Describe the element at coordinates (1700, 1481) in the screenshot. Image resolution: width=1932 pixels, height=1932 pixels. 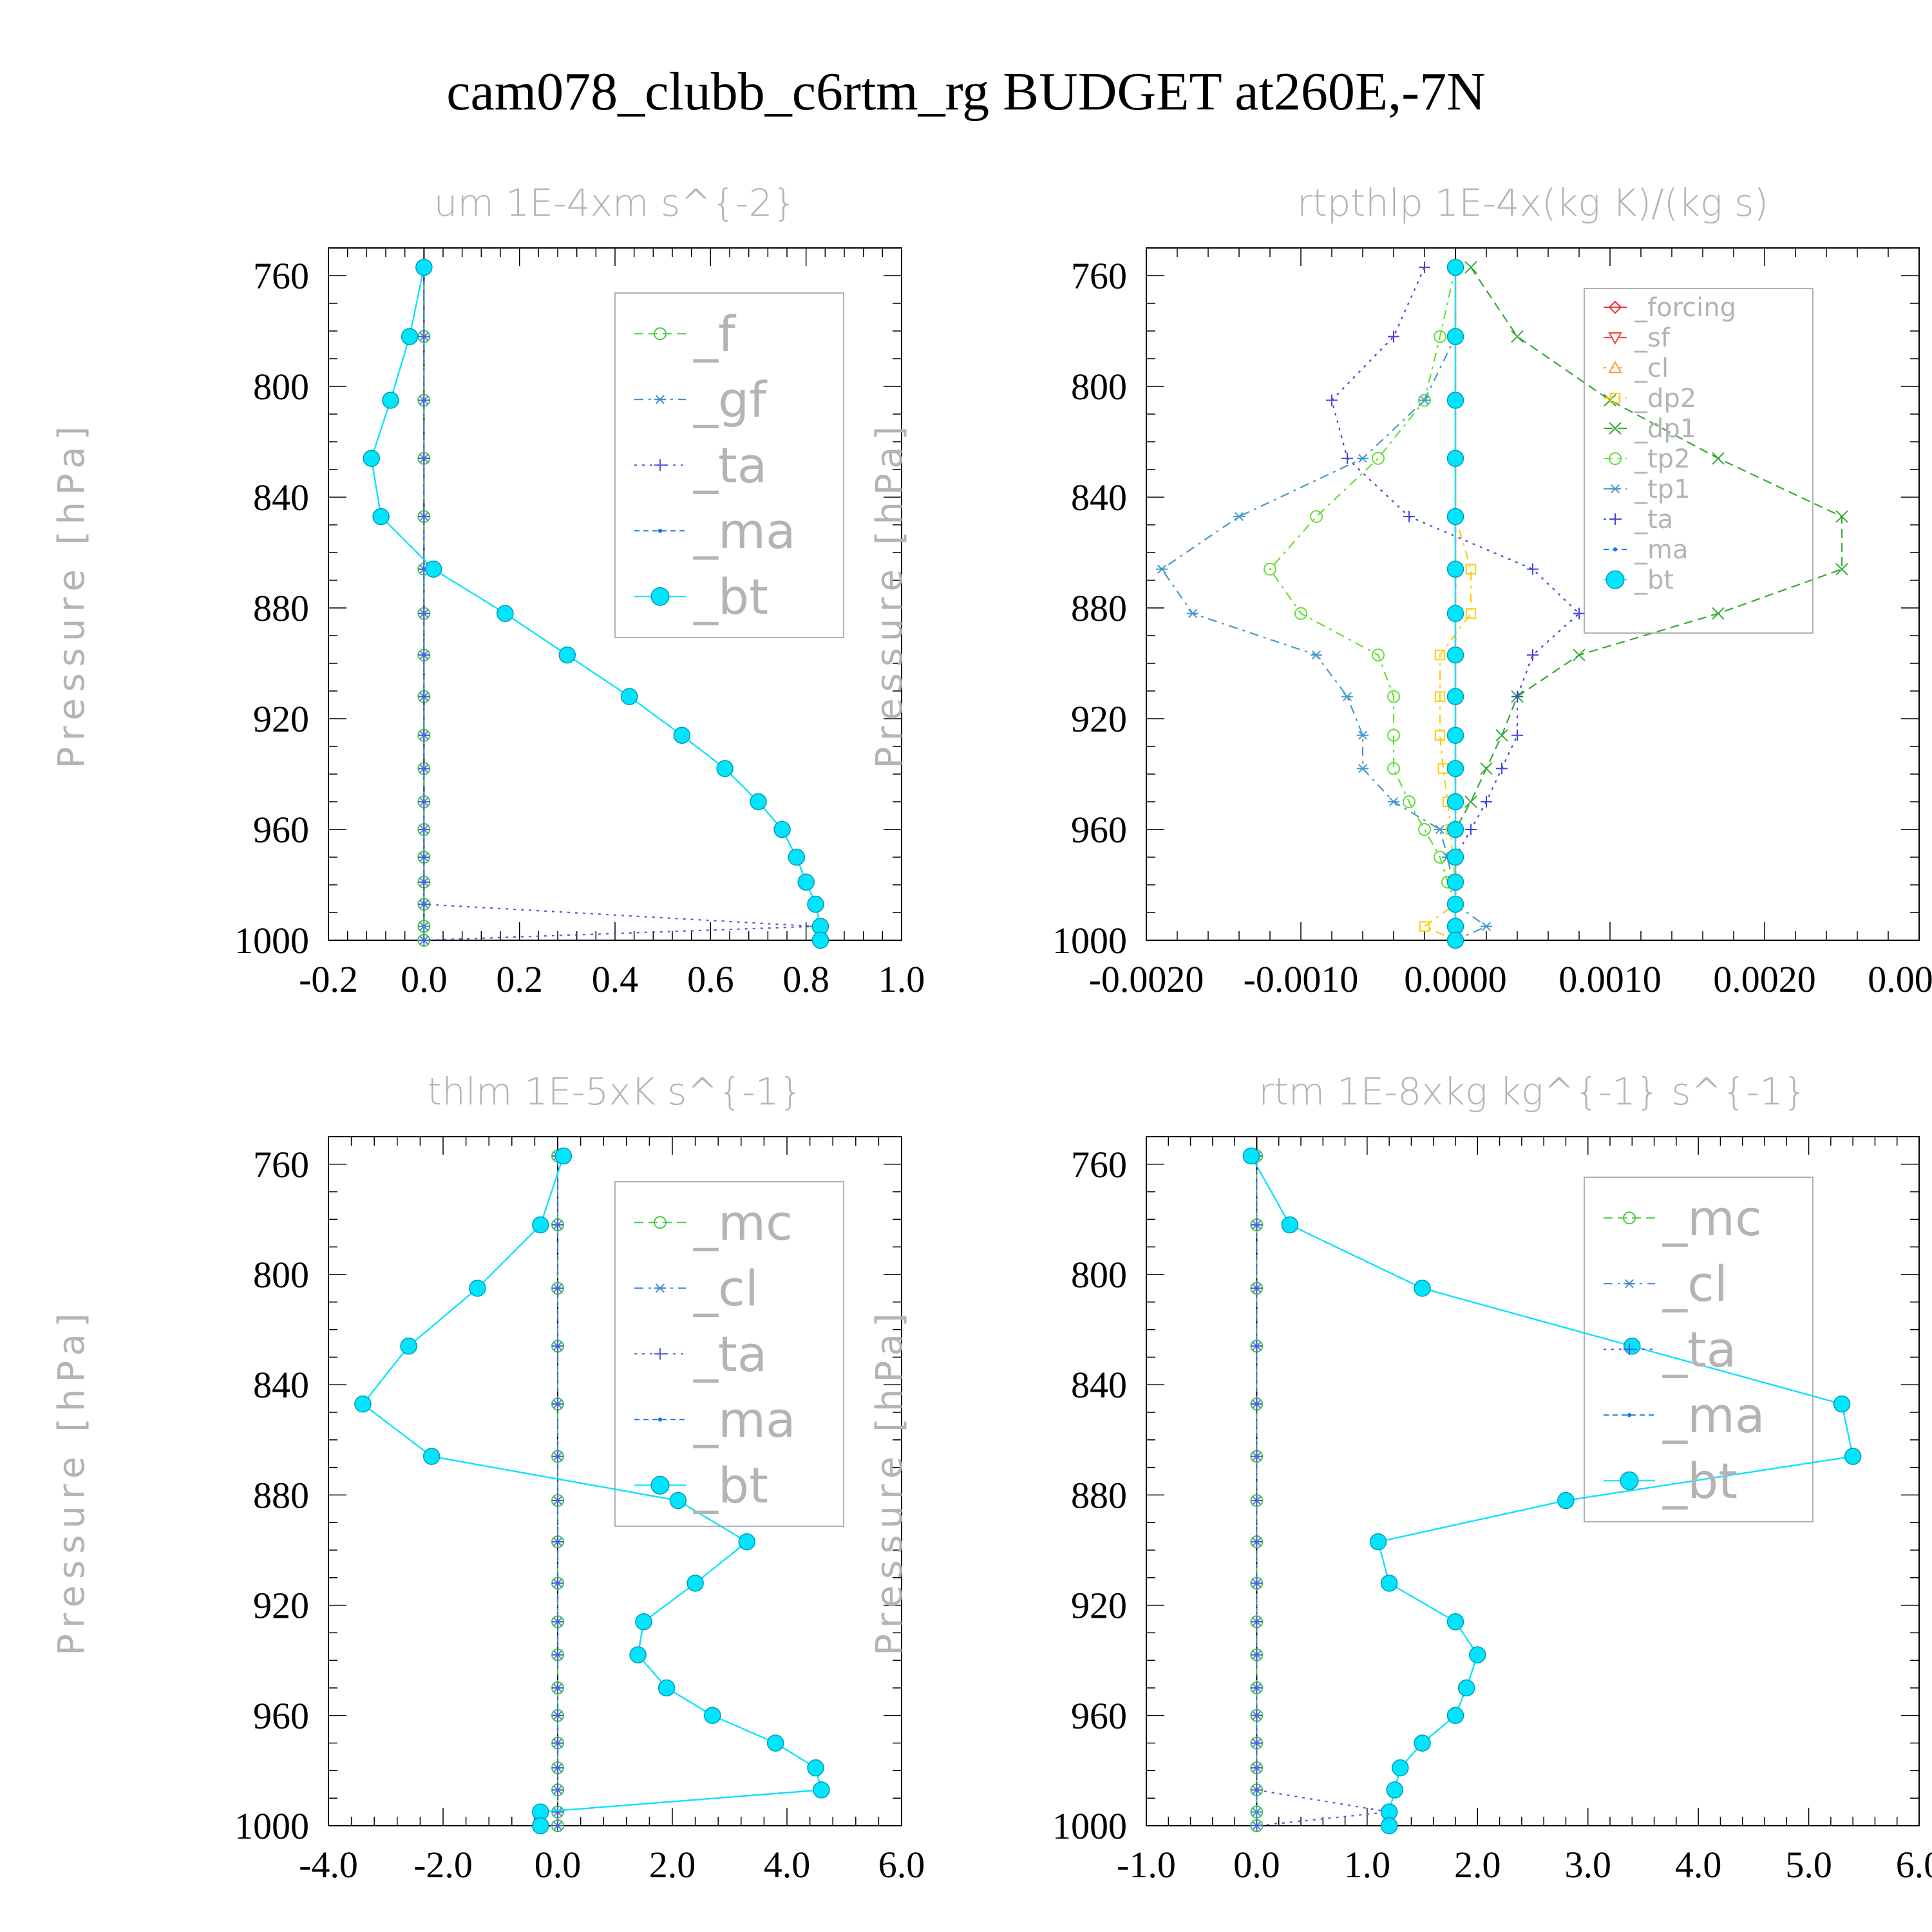
I see `legend-label: _bt` at that location.